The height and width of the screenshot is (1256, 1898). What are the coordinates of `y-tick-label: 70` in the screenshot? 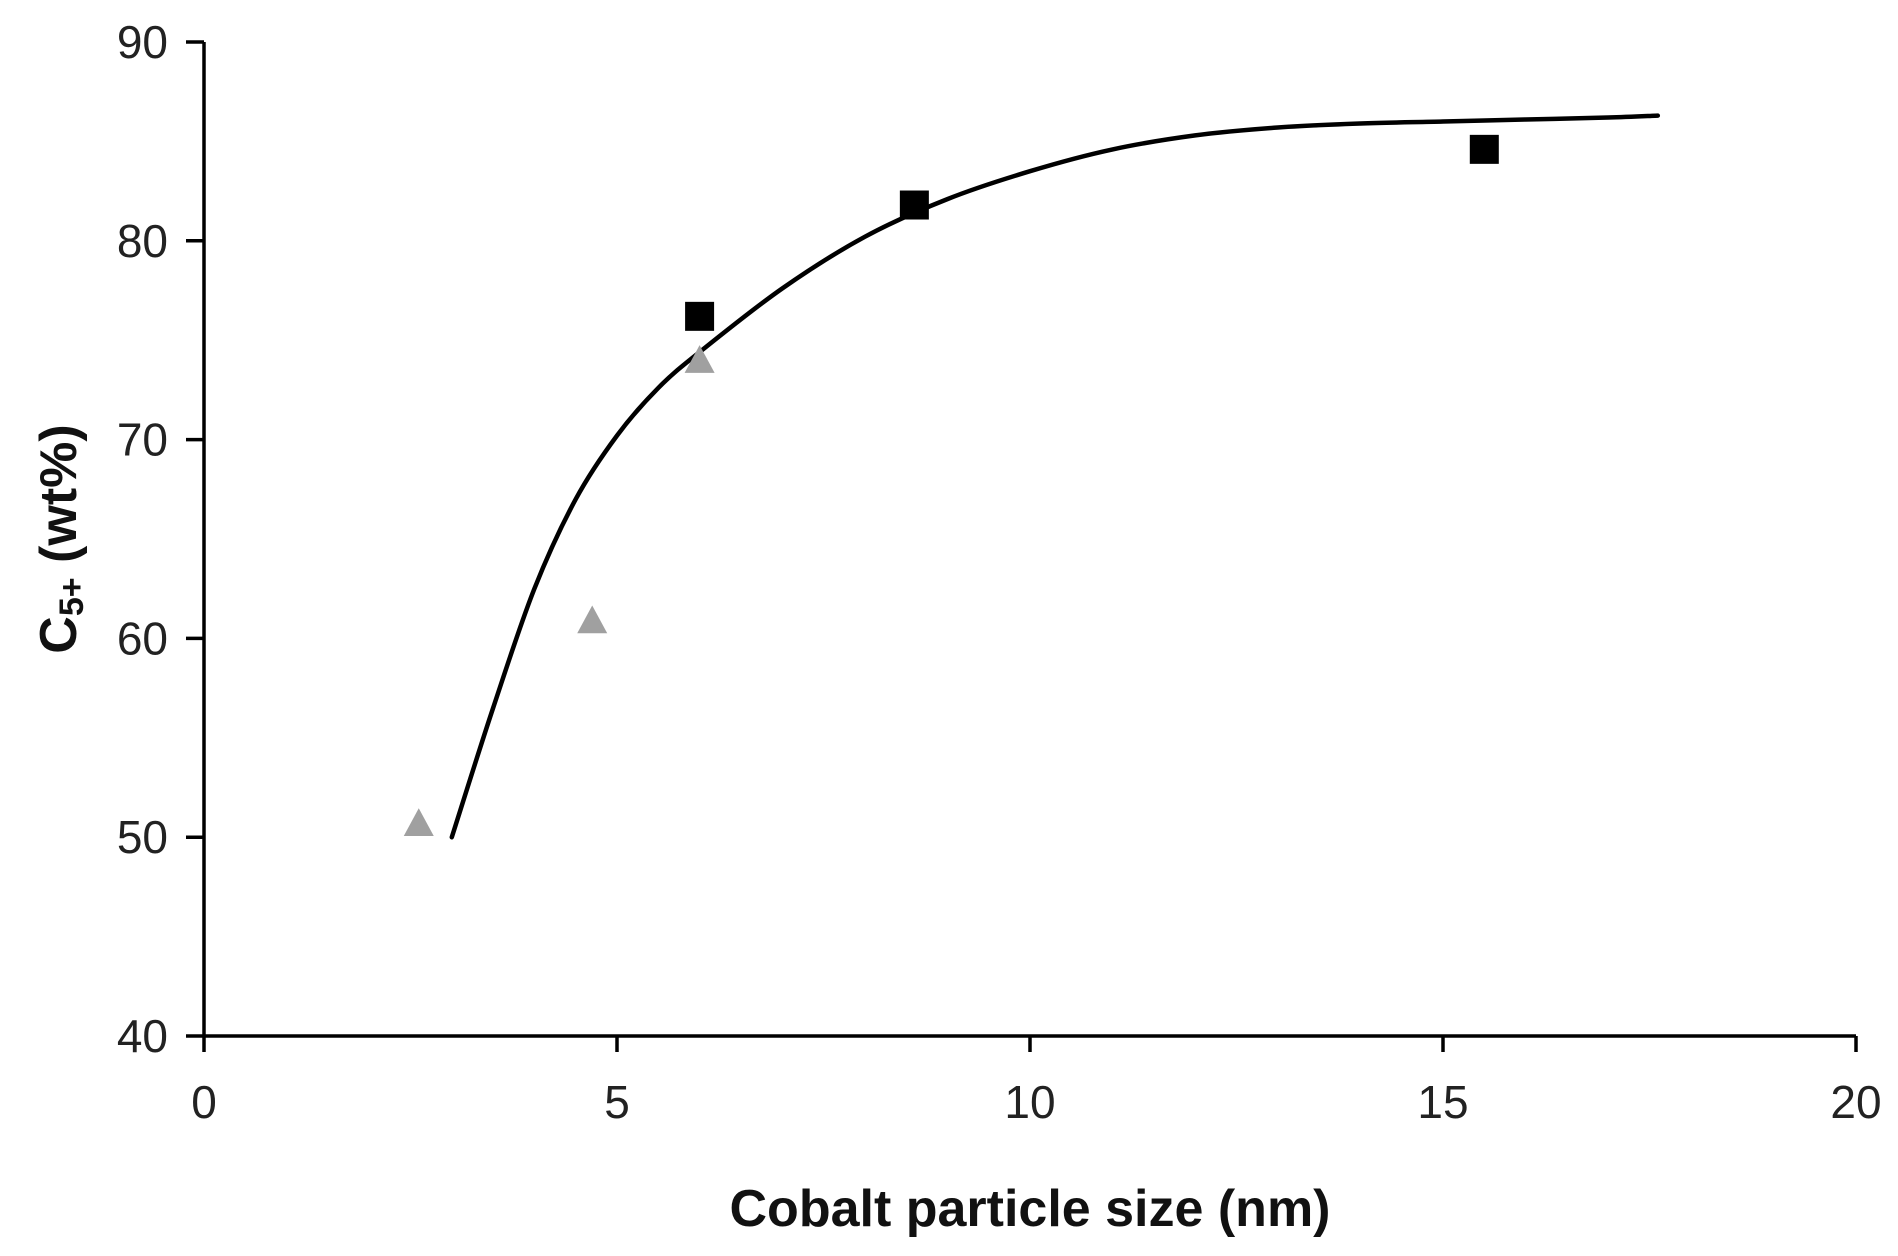 It's located at (142, 440).